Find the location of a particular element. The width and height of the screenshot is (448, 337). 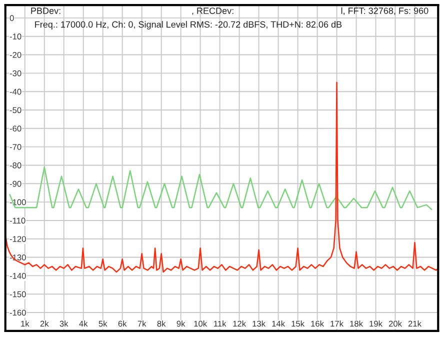

x-tick-label: 8k is located at coordinates (161, 323).